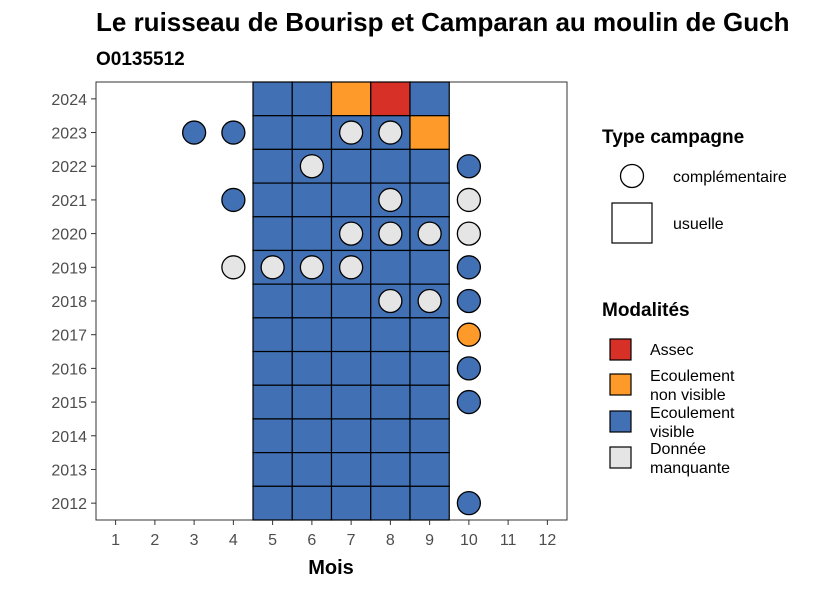  Describe the element at coordinates (194, 540) in the screenshot. I see `x-tick-label: 3` at that location.